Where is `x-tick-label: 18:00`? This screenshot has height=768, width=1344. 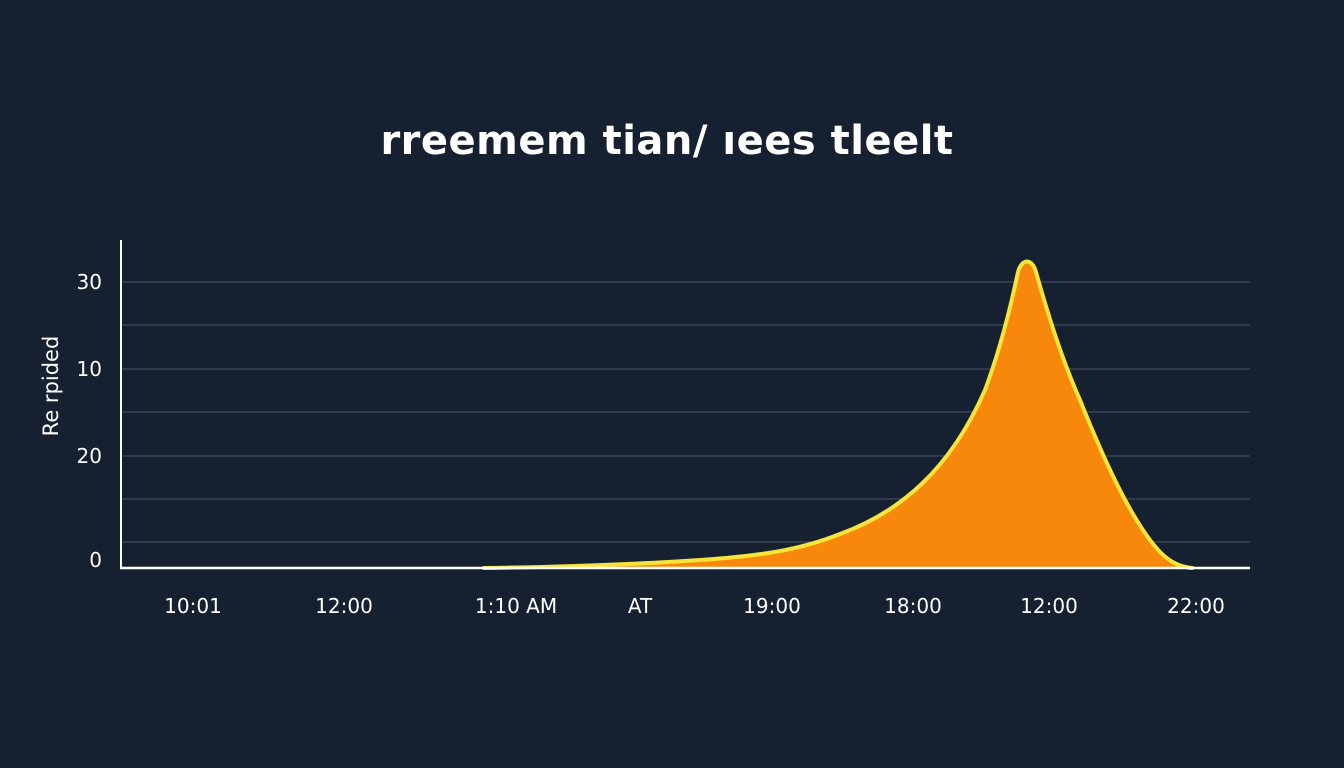 x-tick-label: 18:00 is located at coordinates (913, 606).